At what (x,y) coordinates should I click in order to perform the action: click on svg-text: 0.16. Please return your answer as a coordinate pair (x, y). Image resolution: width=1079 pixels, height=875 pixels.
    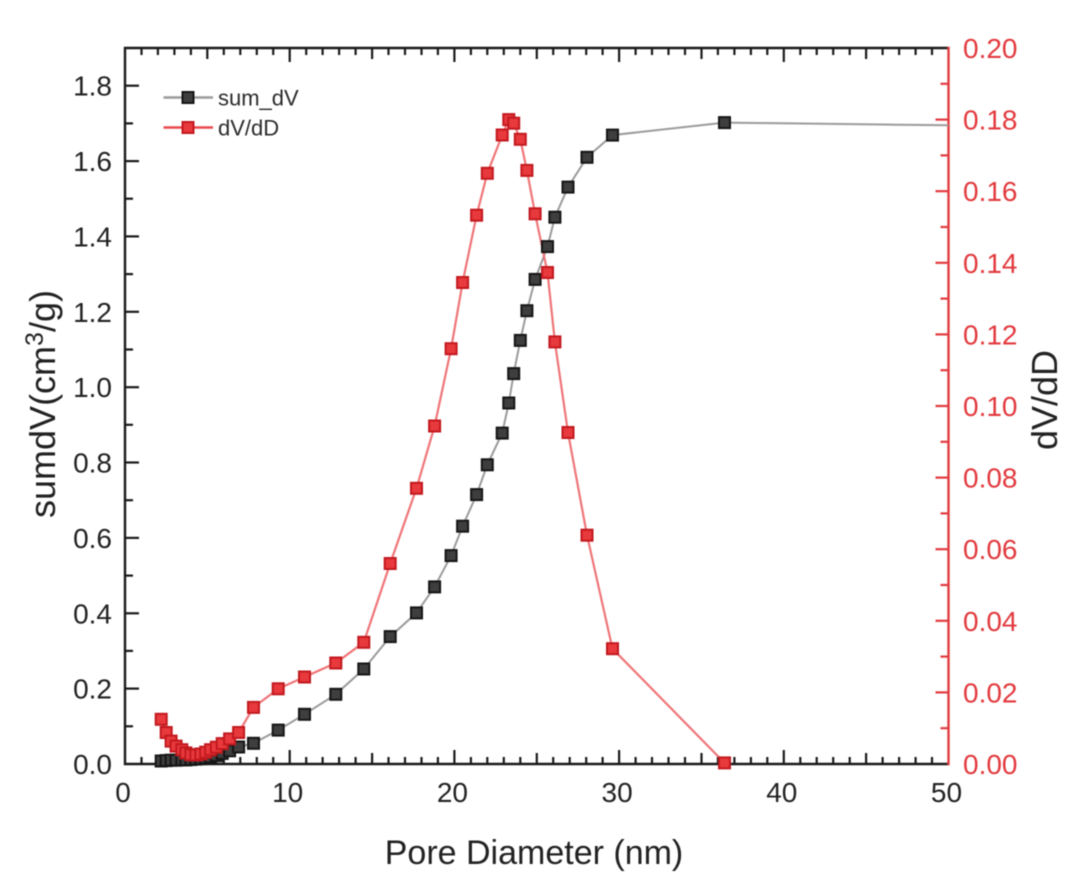
    Looking at the image, I should click on (990, 191).